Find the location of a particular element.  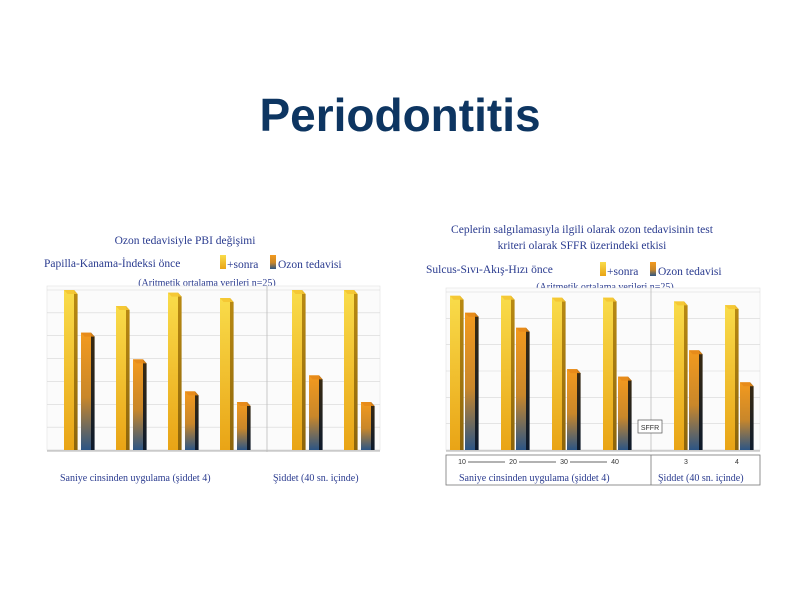

chart1-bar-after-4-side is located at coordinates (249, 426).